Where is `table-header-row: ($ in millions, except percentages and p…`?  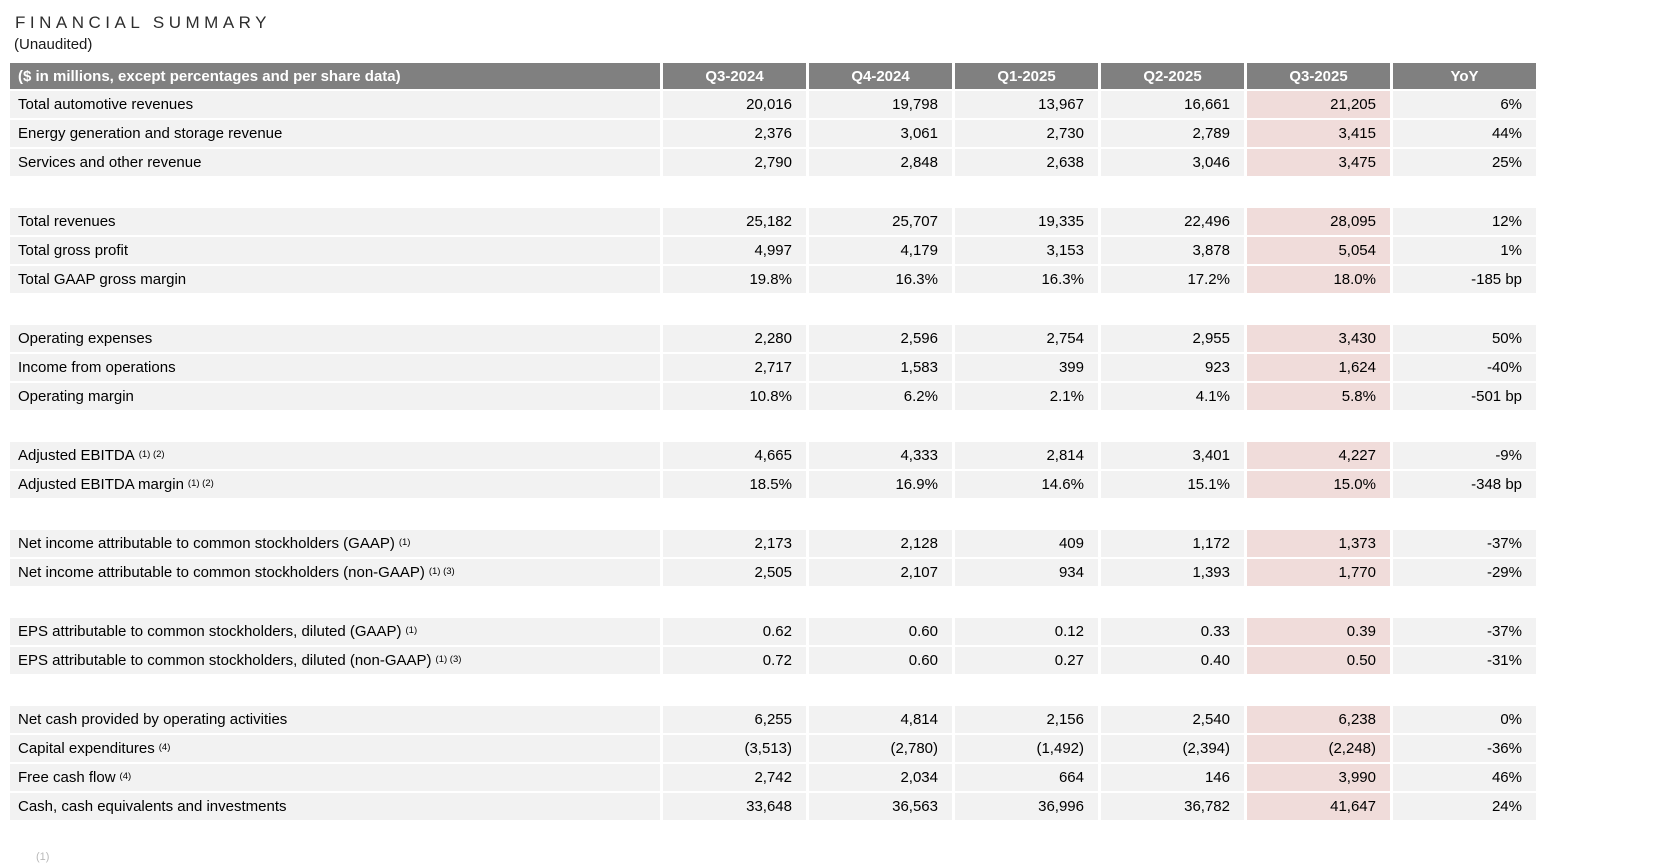
table-header-row: ($ in millions, except percentages and p… is located at coordinates (773, 76).